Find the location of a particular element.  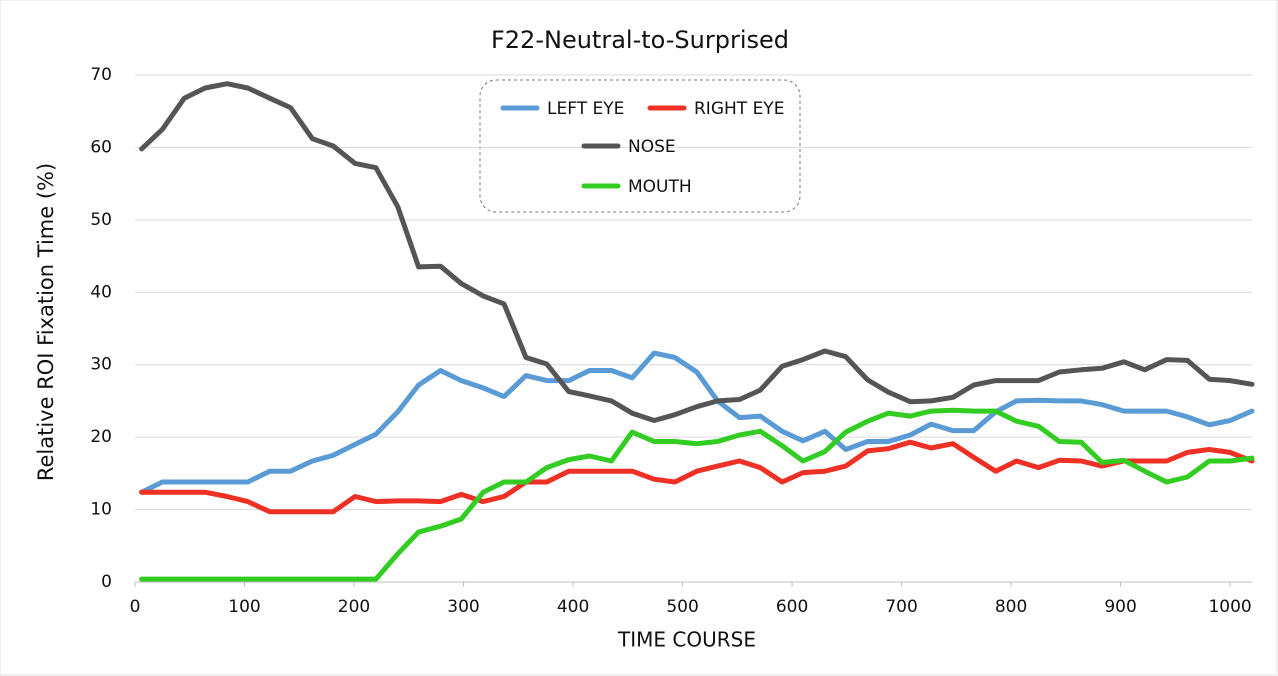

legend-label: LEFT EYE is located at coordinates (585, 109).